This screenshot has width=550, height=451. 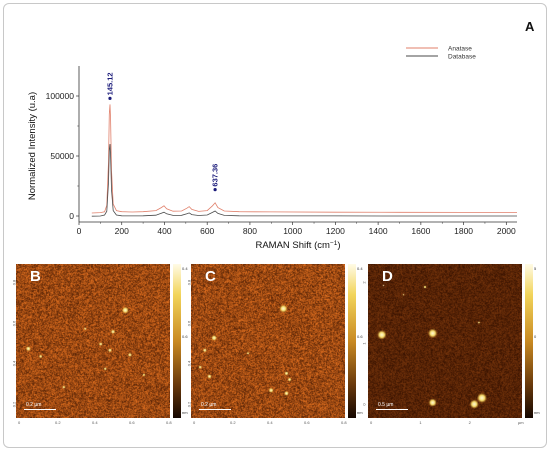 I want to click on panel-letter-c: C, so click(x=210, y=276).